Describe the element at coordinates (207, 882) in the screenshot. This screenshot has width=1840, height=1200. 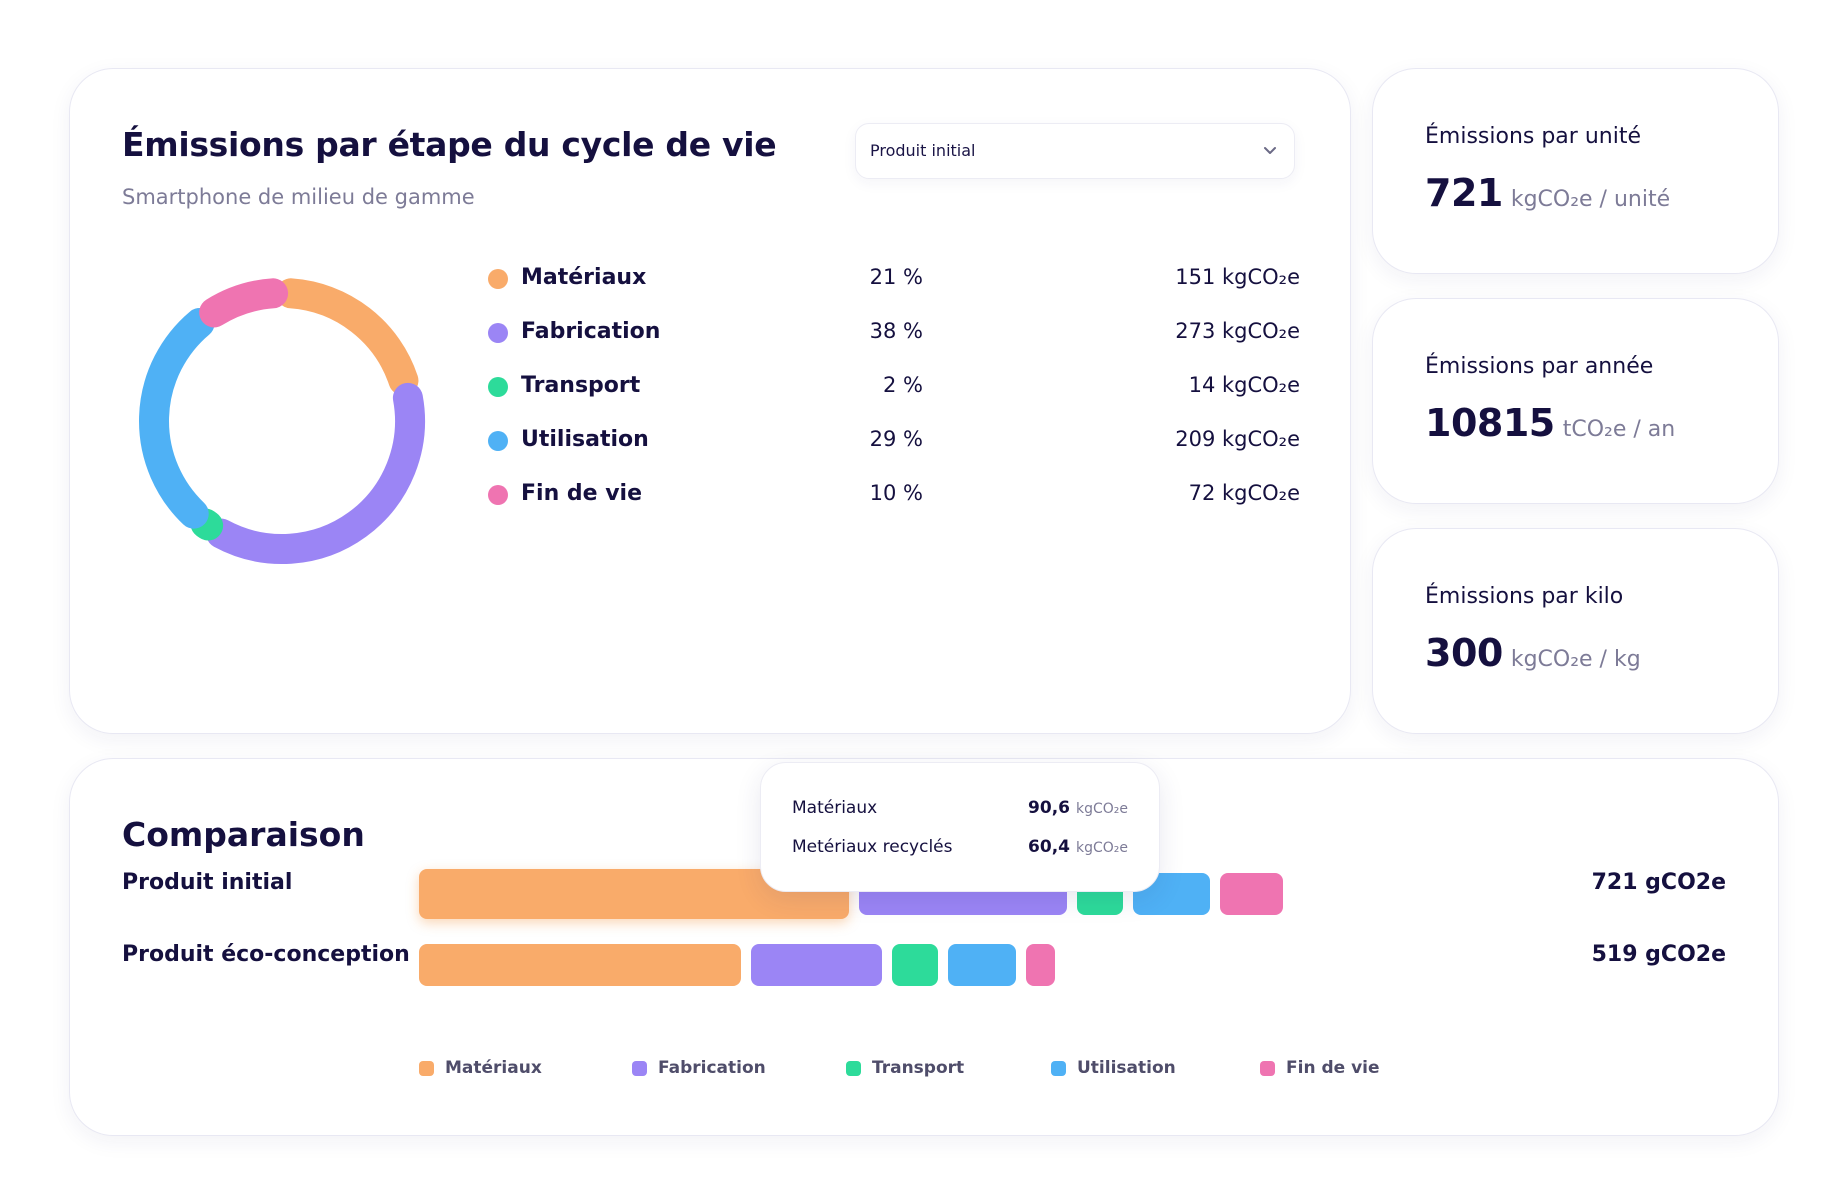
I see `row-label-initial: Produit initial` at that location.